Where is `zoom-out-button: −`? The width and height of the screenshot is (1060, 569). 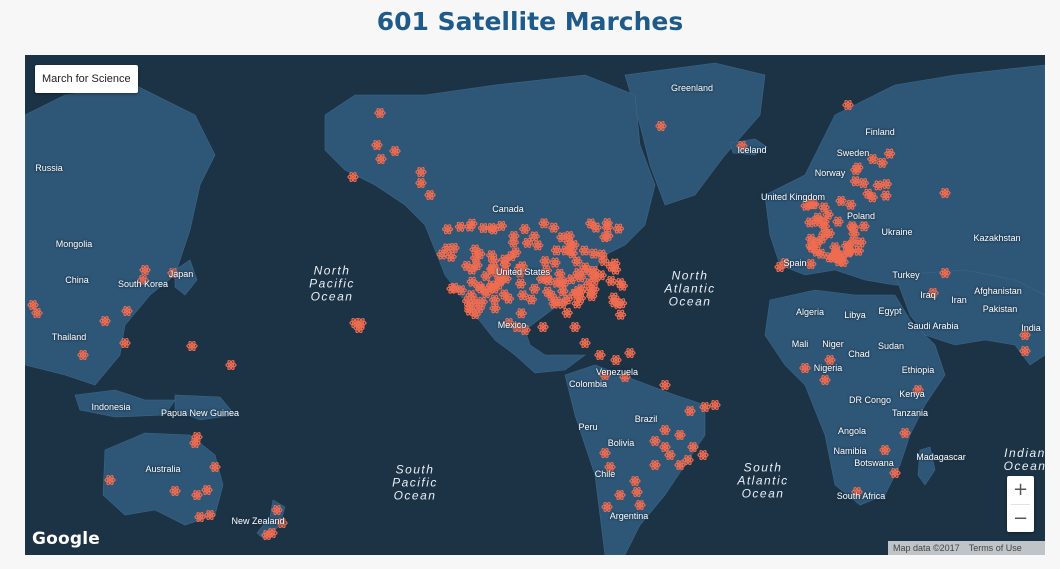 zoom-out-button: − is located at coordinates (1020, 519).